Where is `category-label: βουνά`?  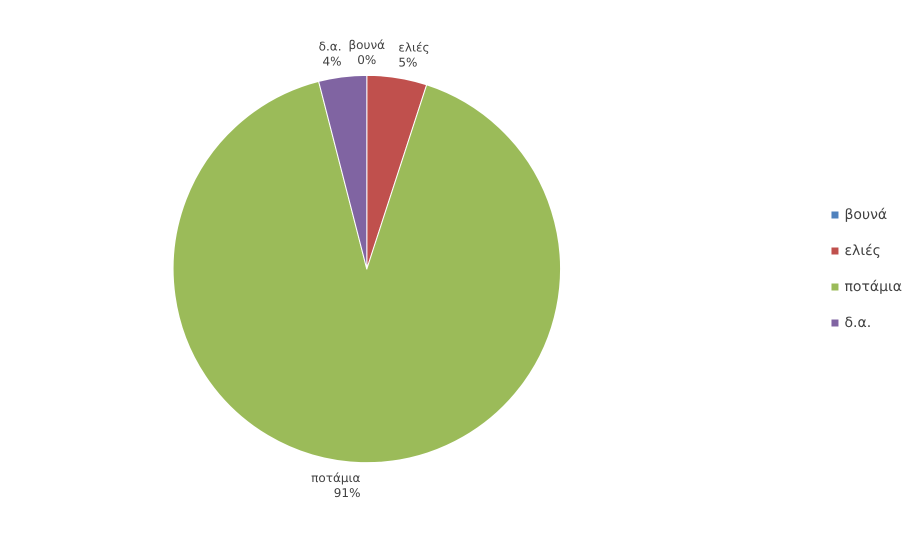 category-label: βουνά is located at coordinates (367, 45).